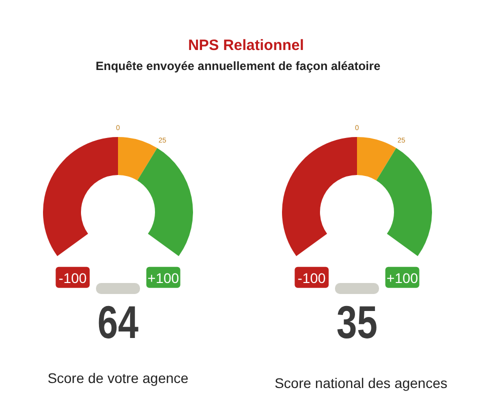  What do you see at coordinates (238, 66) in the screenshot?
I see `text: Enquête envoyée annuellement de façon aléatoire` at bounding box center [238, 66].